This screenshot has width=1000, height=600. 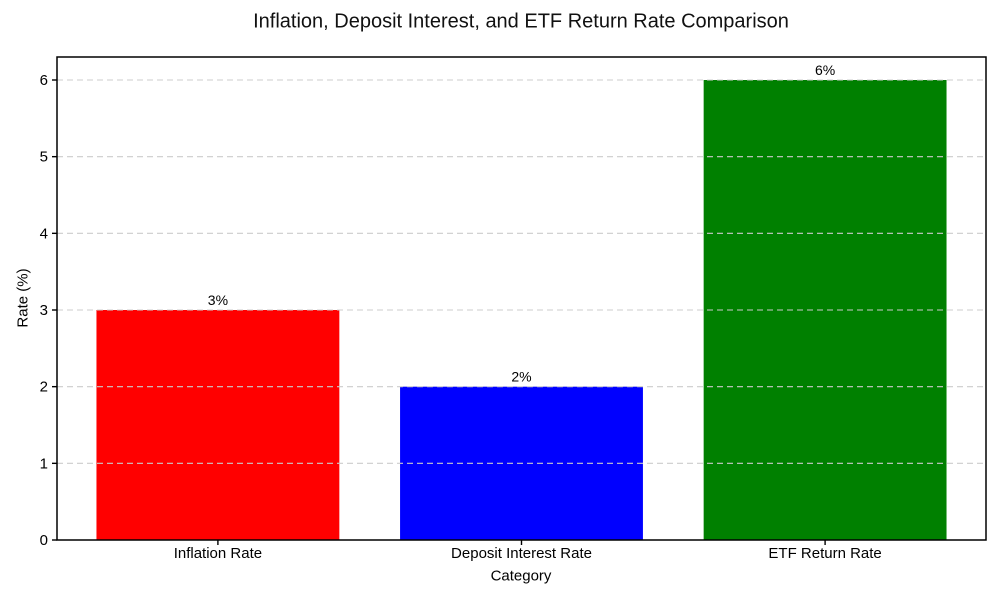 I want to click on x-tick-label: Deposit Interest Rate, so click(x=521, y=553).